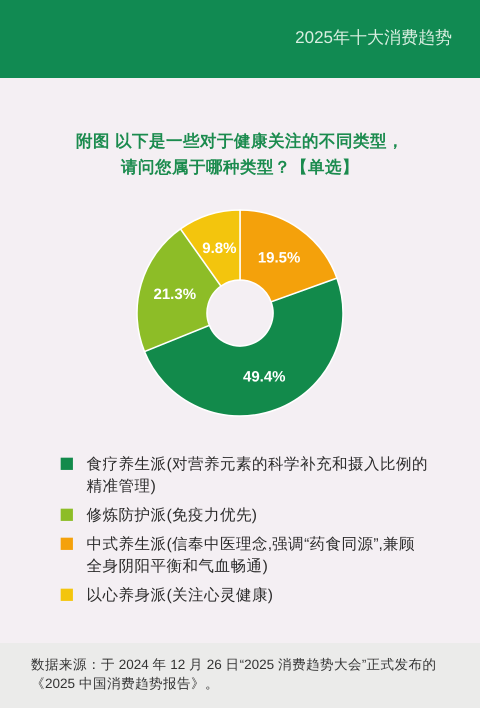 The width and height of the screenshot is (480, 708). What do you see at coordinates (179, 595) in the screenshot?
I see `legend-label: 以心养身派(关注心灵健康)` at bounding box center [179, 595].